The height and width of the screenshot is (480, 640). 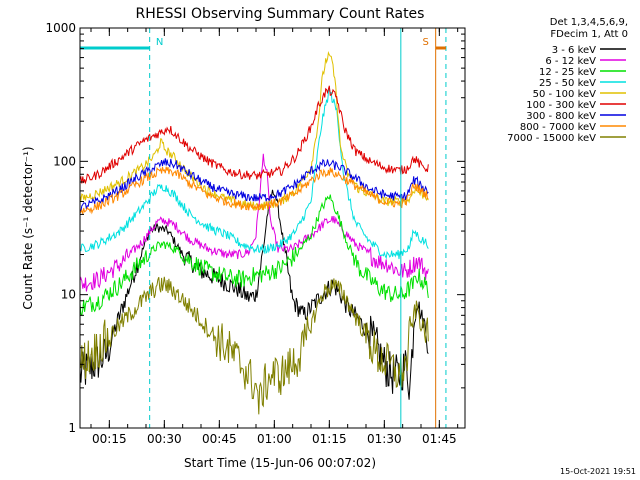 What do you see at coordinates (72, 428) in the screenshot?
I see `y-tick-label-1: 1` at bounding box center [72, 428].